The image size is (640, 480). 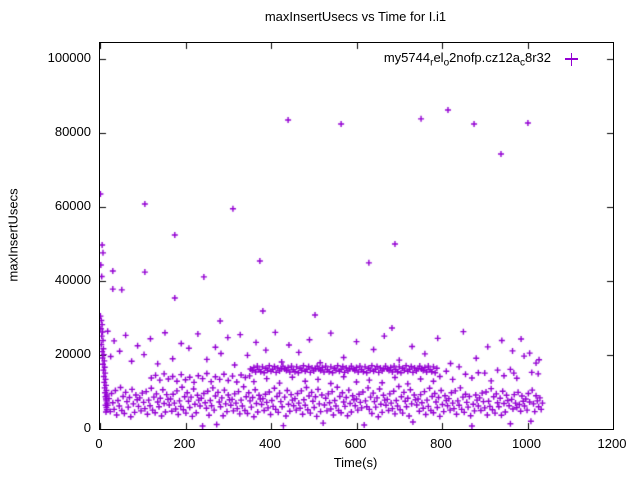 I want to click on legend: my5744relo2nofp.cz12ac8r32, so click(x=481, y=59).